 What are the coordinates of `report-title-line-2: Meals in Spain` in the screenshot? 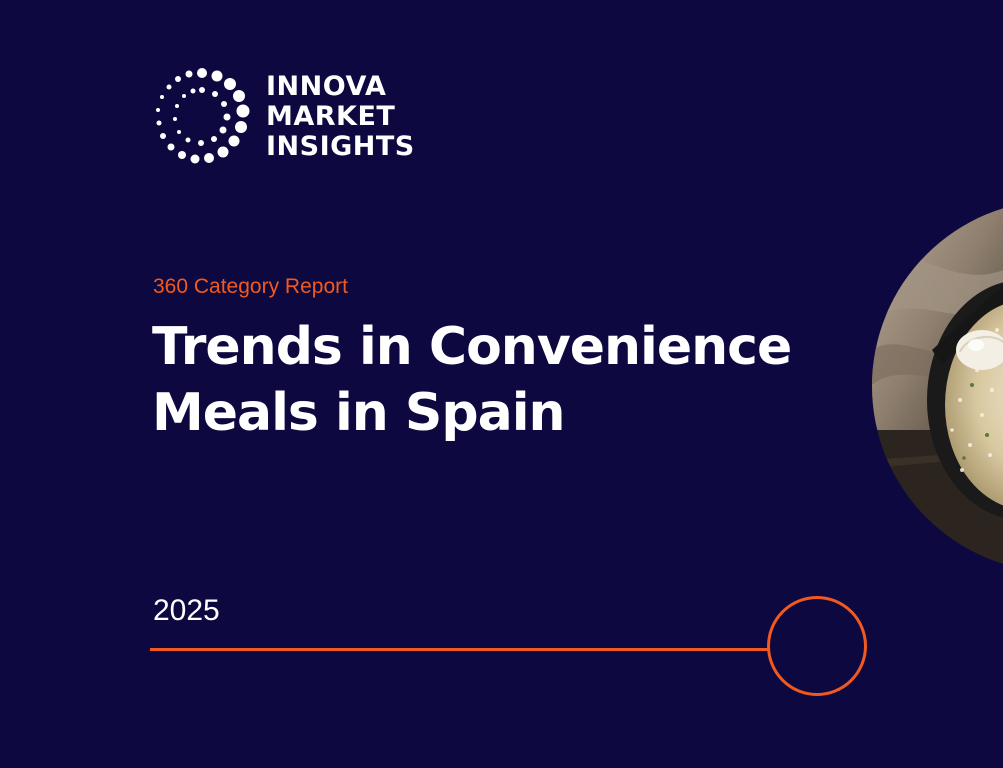 It's located at (359, 413).